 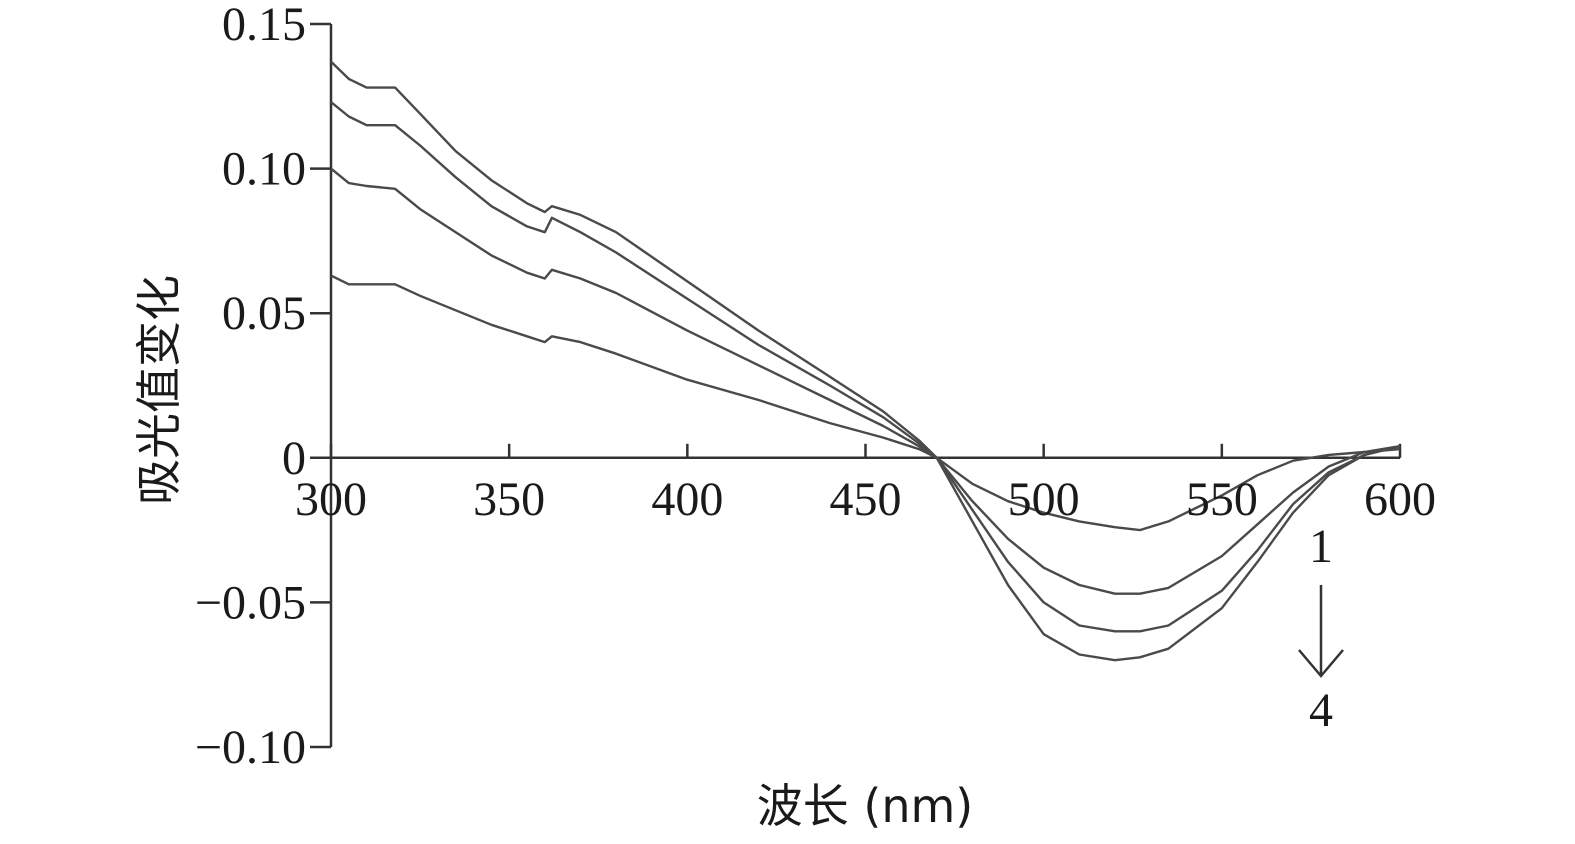 What do you see at coordinates (1222, 499) in the screenshot?
I see `x-tick-label: 550` at bounding box center [1222, 499].